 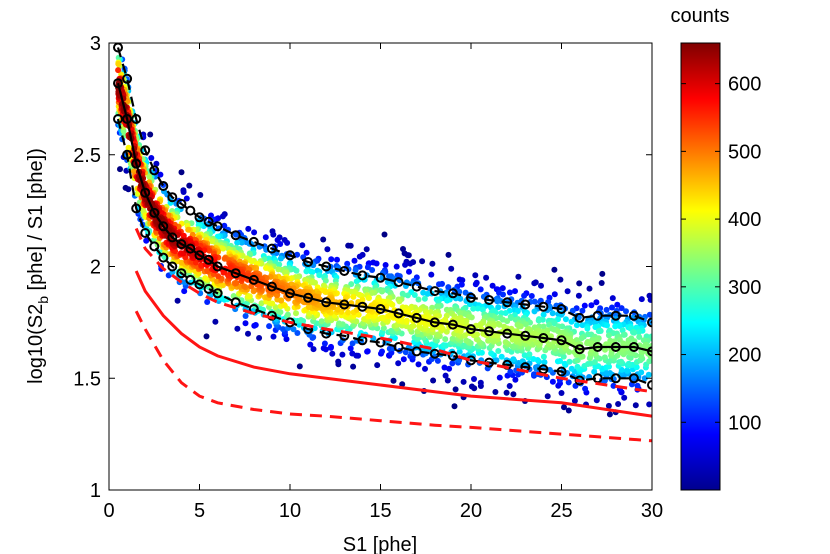 What do you see at coordinates (87, 379) in the screenshot?
I see `y-tick-label: 1.5` at bounding box center [87, 379].